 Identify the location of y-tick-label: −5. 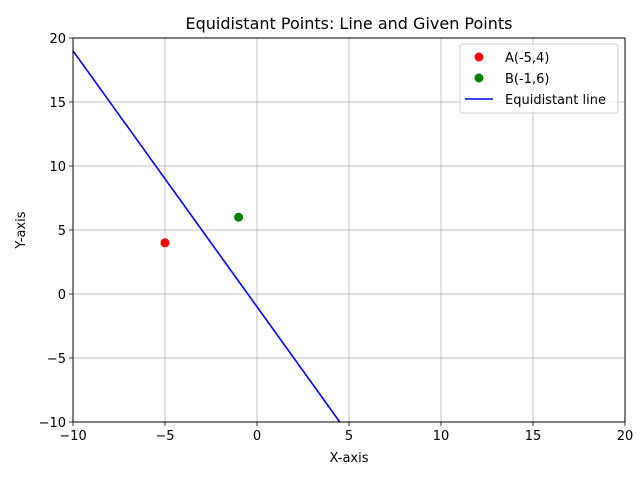
(56, 359).